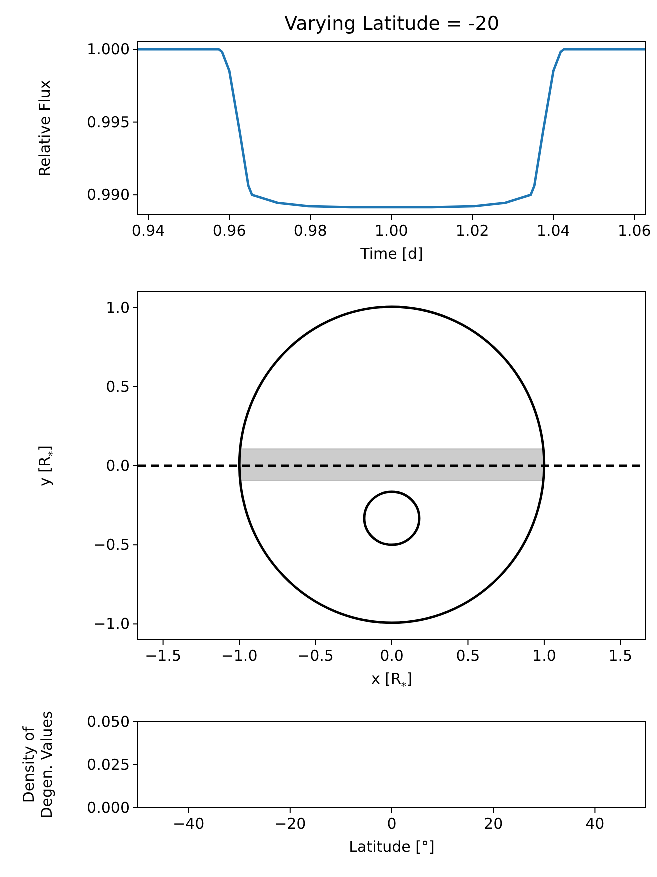  Describe the element at coordinates (544, 656) in the screenshot. I see `x-tick-label: 1.0` at that location.